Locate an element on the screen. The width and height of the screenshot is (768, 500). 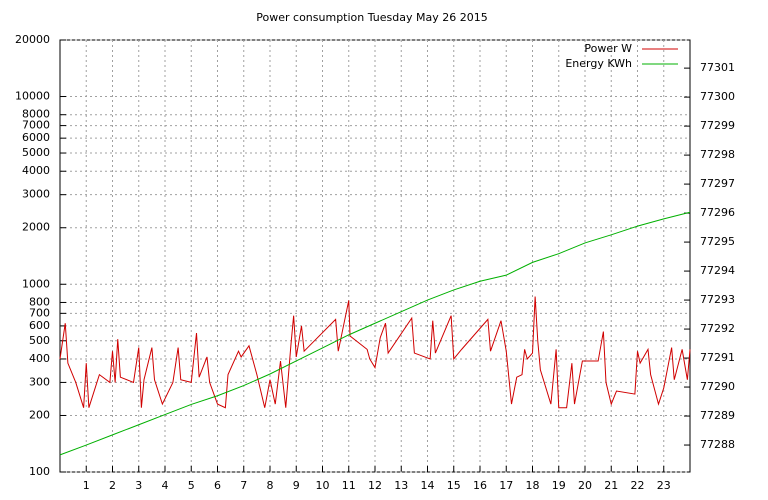
x-tick-label: 11 is located at coordinates (349, 485).